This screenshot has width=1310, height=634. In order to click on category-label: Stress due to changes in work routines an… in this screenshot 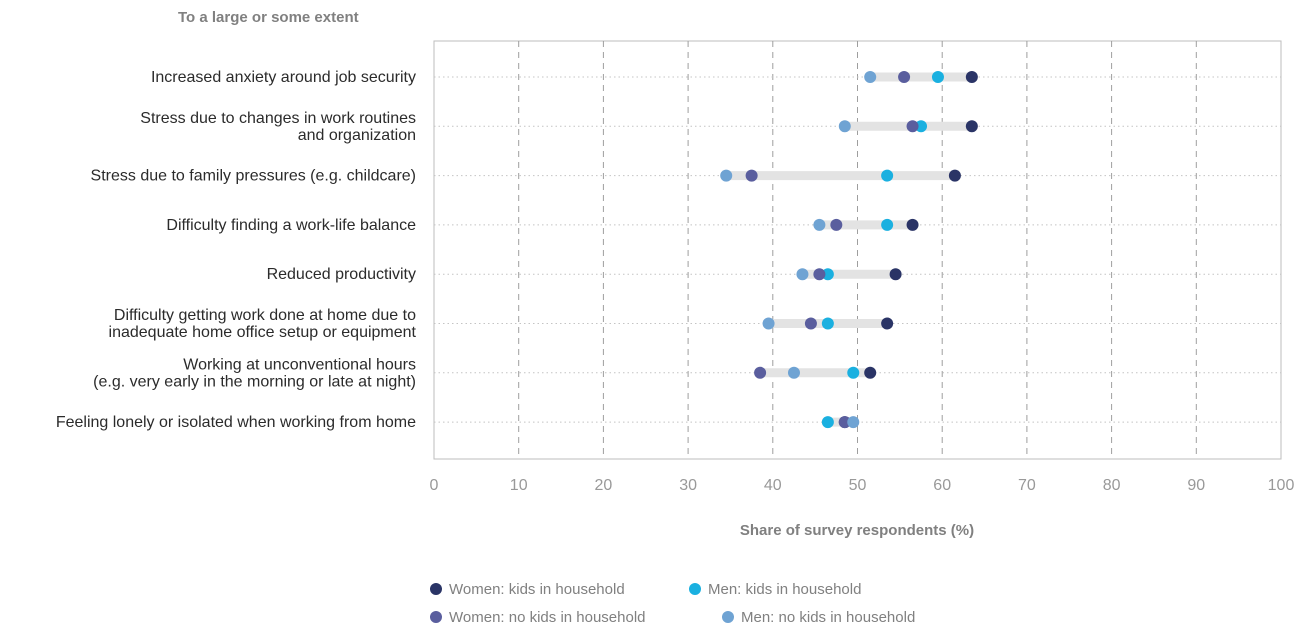, I will do `click(278, 127)`.